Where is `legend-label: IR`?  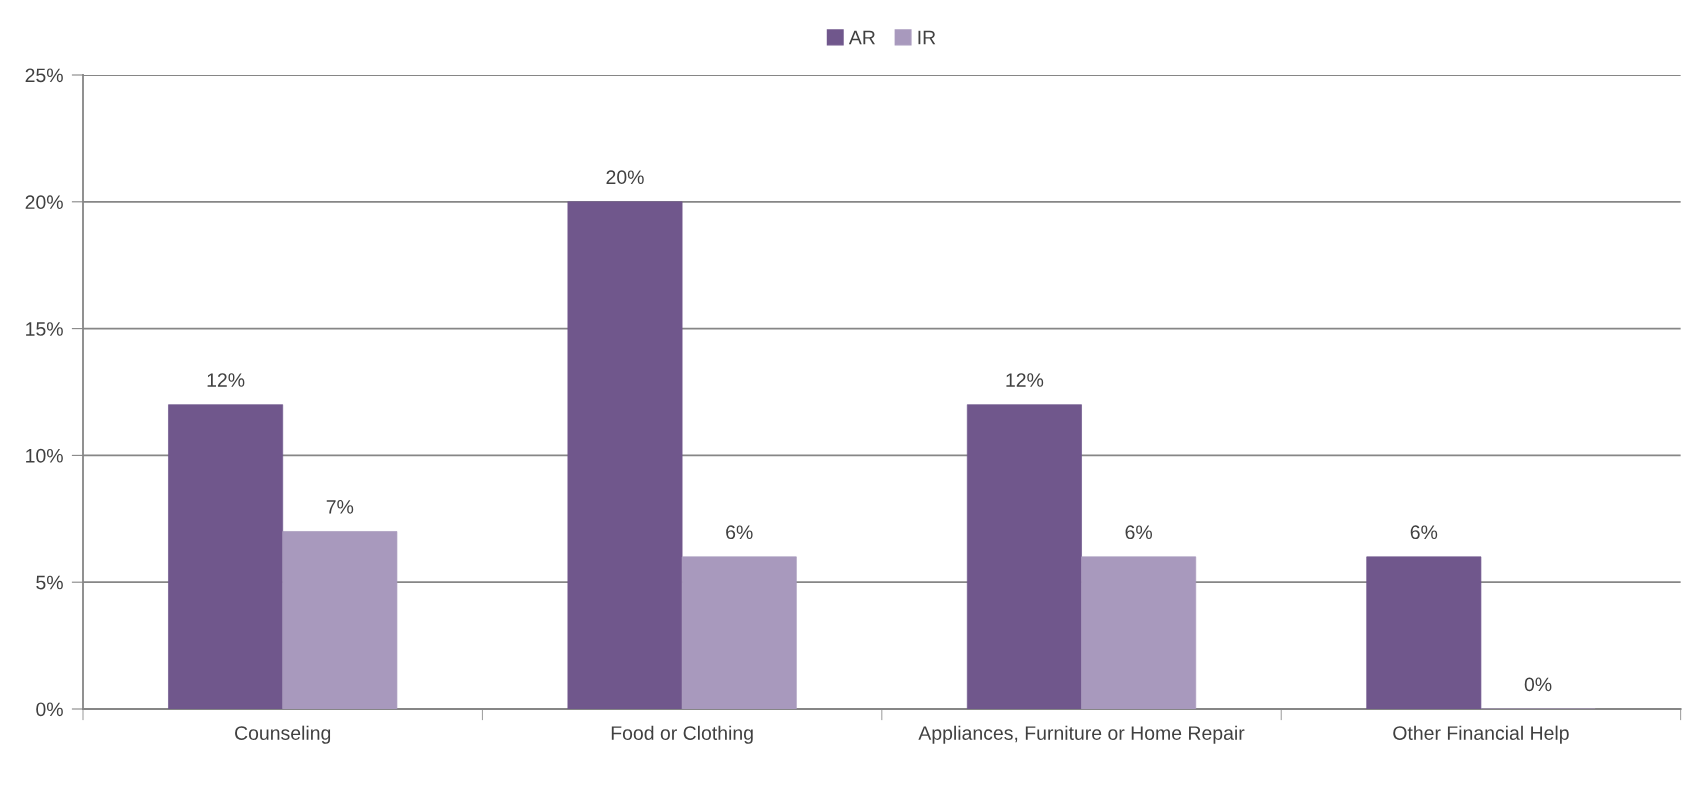
legend-label: IR is located at coordinates (927, 37).